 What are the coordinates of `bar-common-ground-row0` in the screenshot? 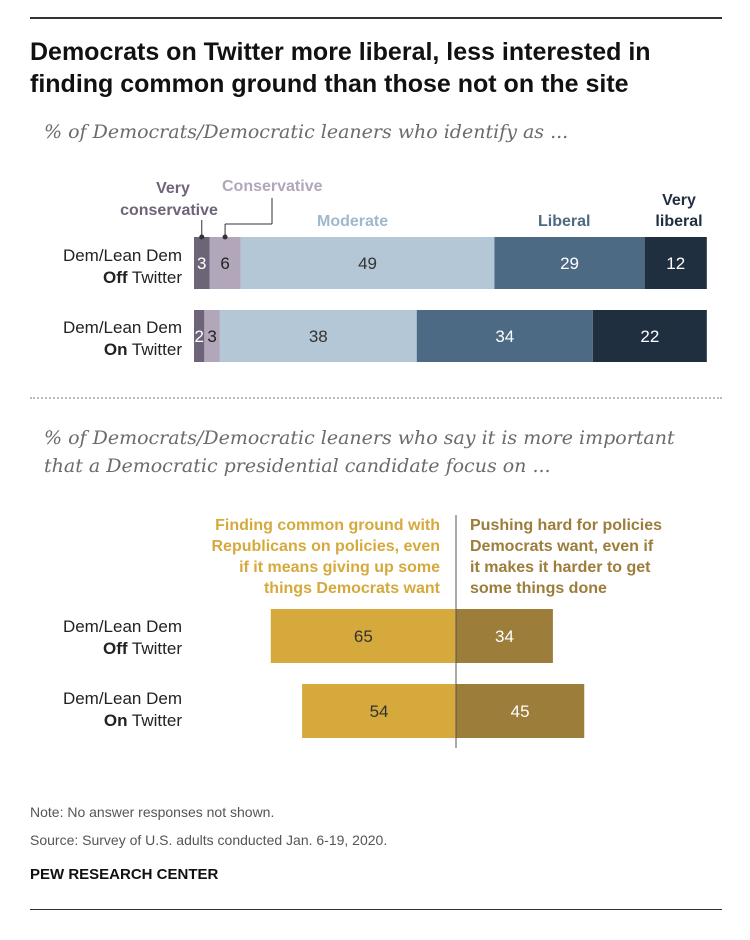 It's located at (363, 636).